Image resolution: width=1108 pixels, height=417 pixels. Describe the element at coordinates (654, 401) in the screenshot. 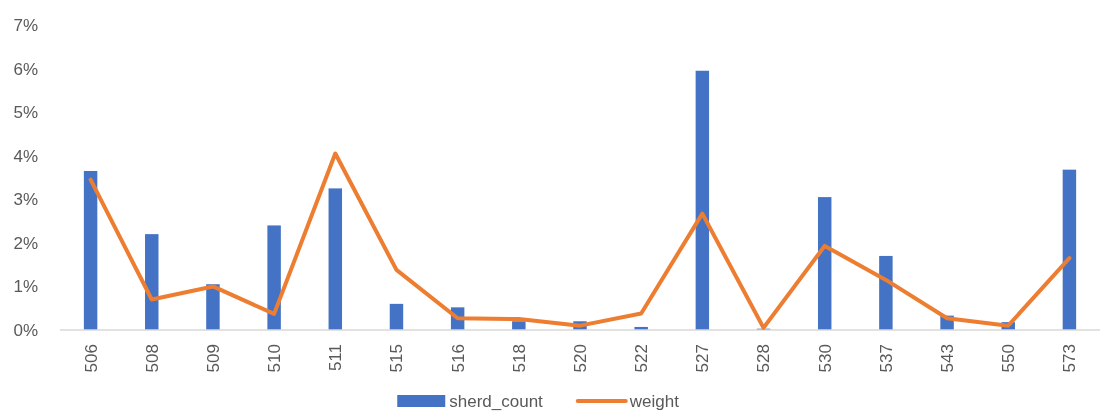

I see `legend-label: weight` at that location.